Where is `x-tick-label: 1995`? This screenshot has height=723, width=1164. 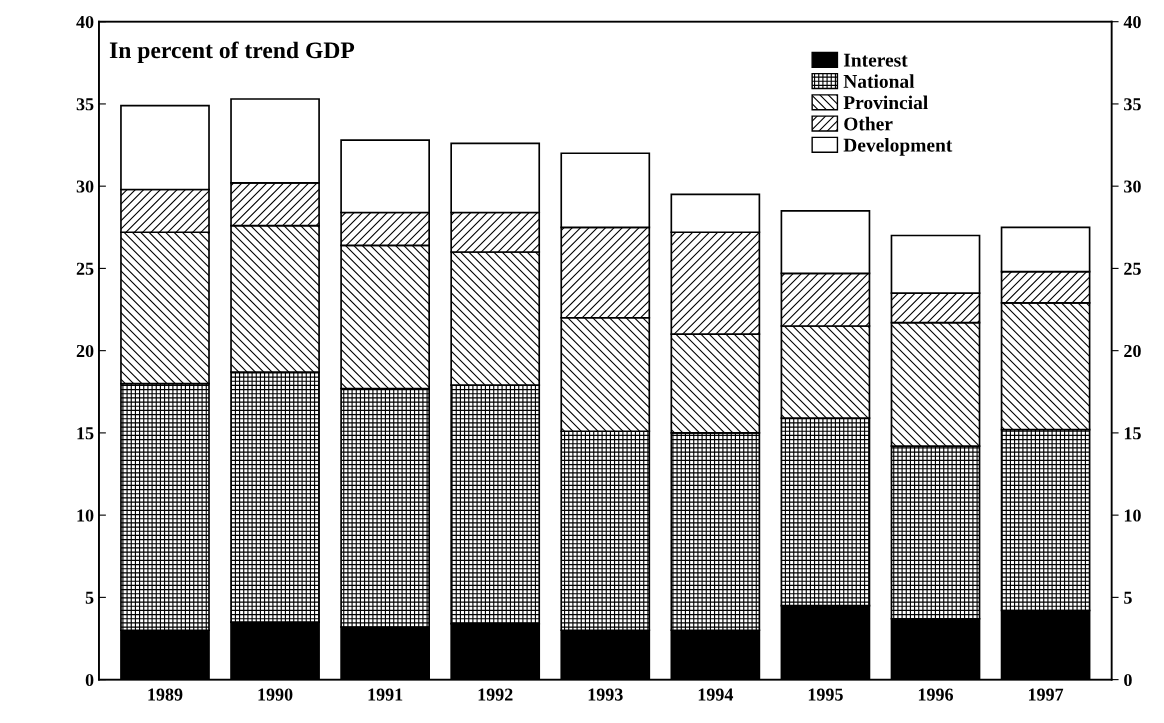
x-tick-label: 1995 is located at coordinates (825, 694).